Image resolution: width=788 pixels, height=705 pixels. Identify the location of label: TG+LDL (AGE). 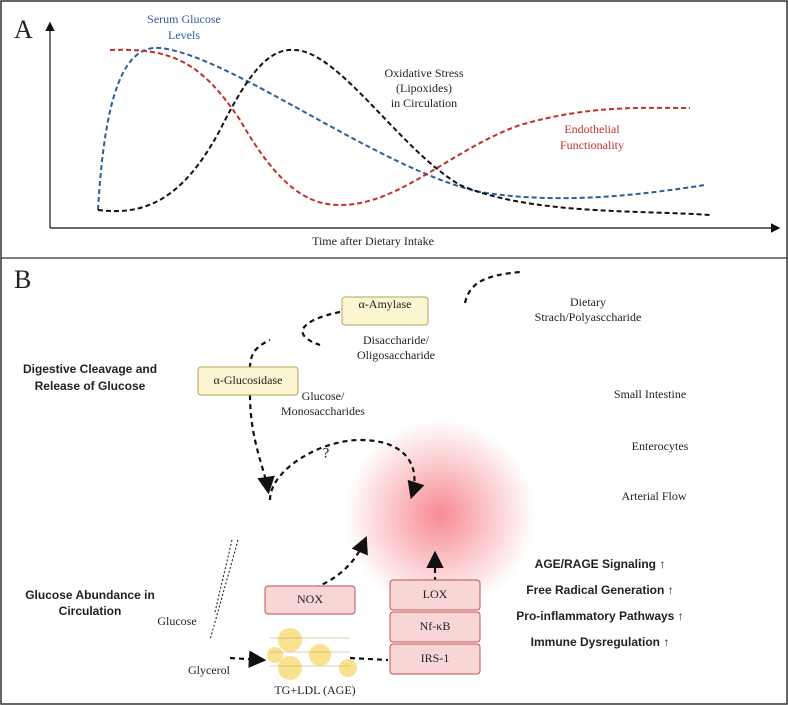
(314, 690).